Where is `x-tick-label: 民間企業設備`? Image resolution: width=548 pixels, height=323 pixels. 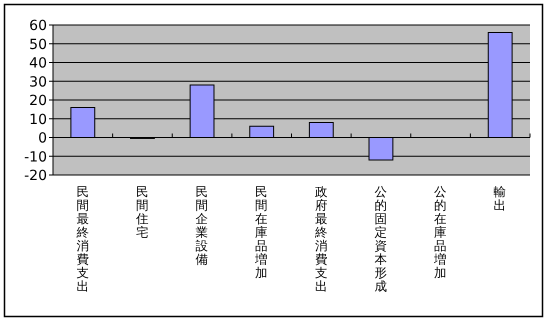
x-tick-label: 民間企業設備 is located at coordinates (202, 225).